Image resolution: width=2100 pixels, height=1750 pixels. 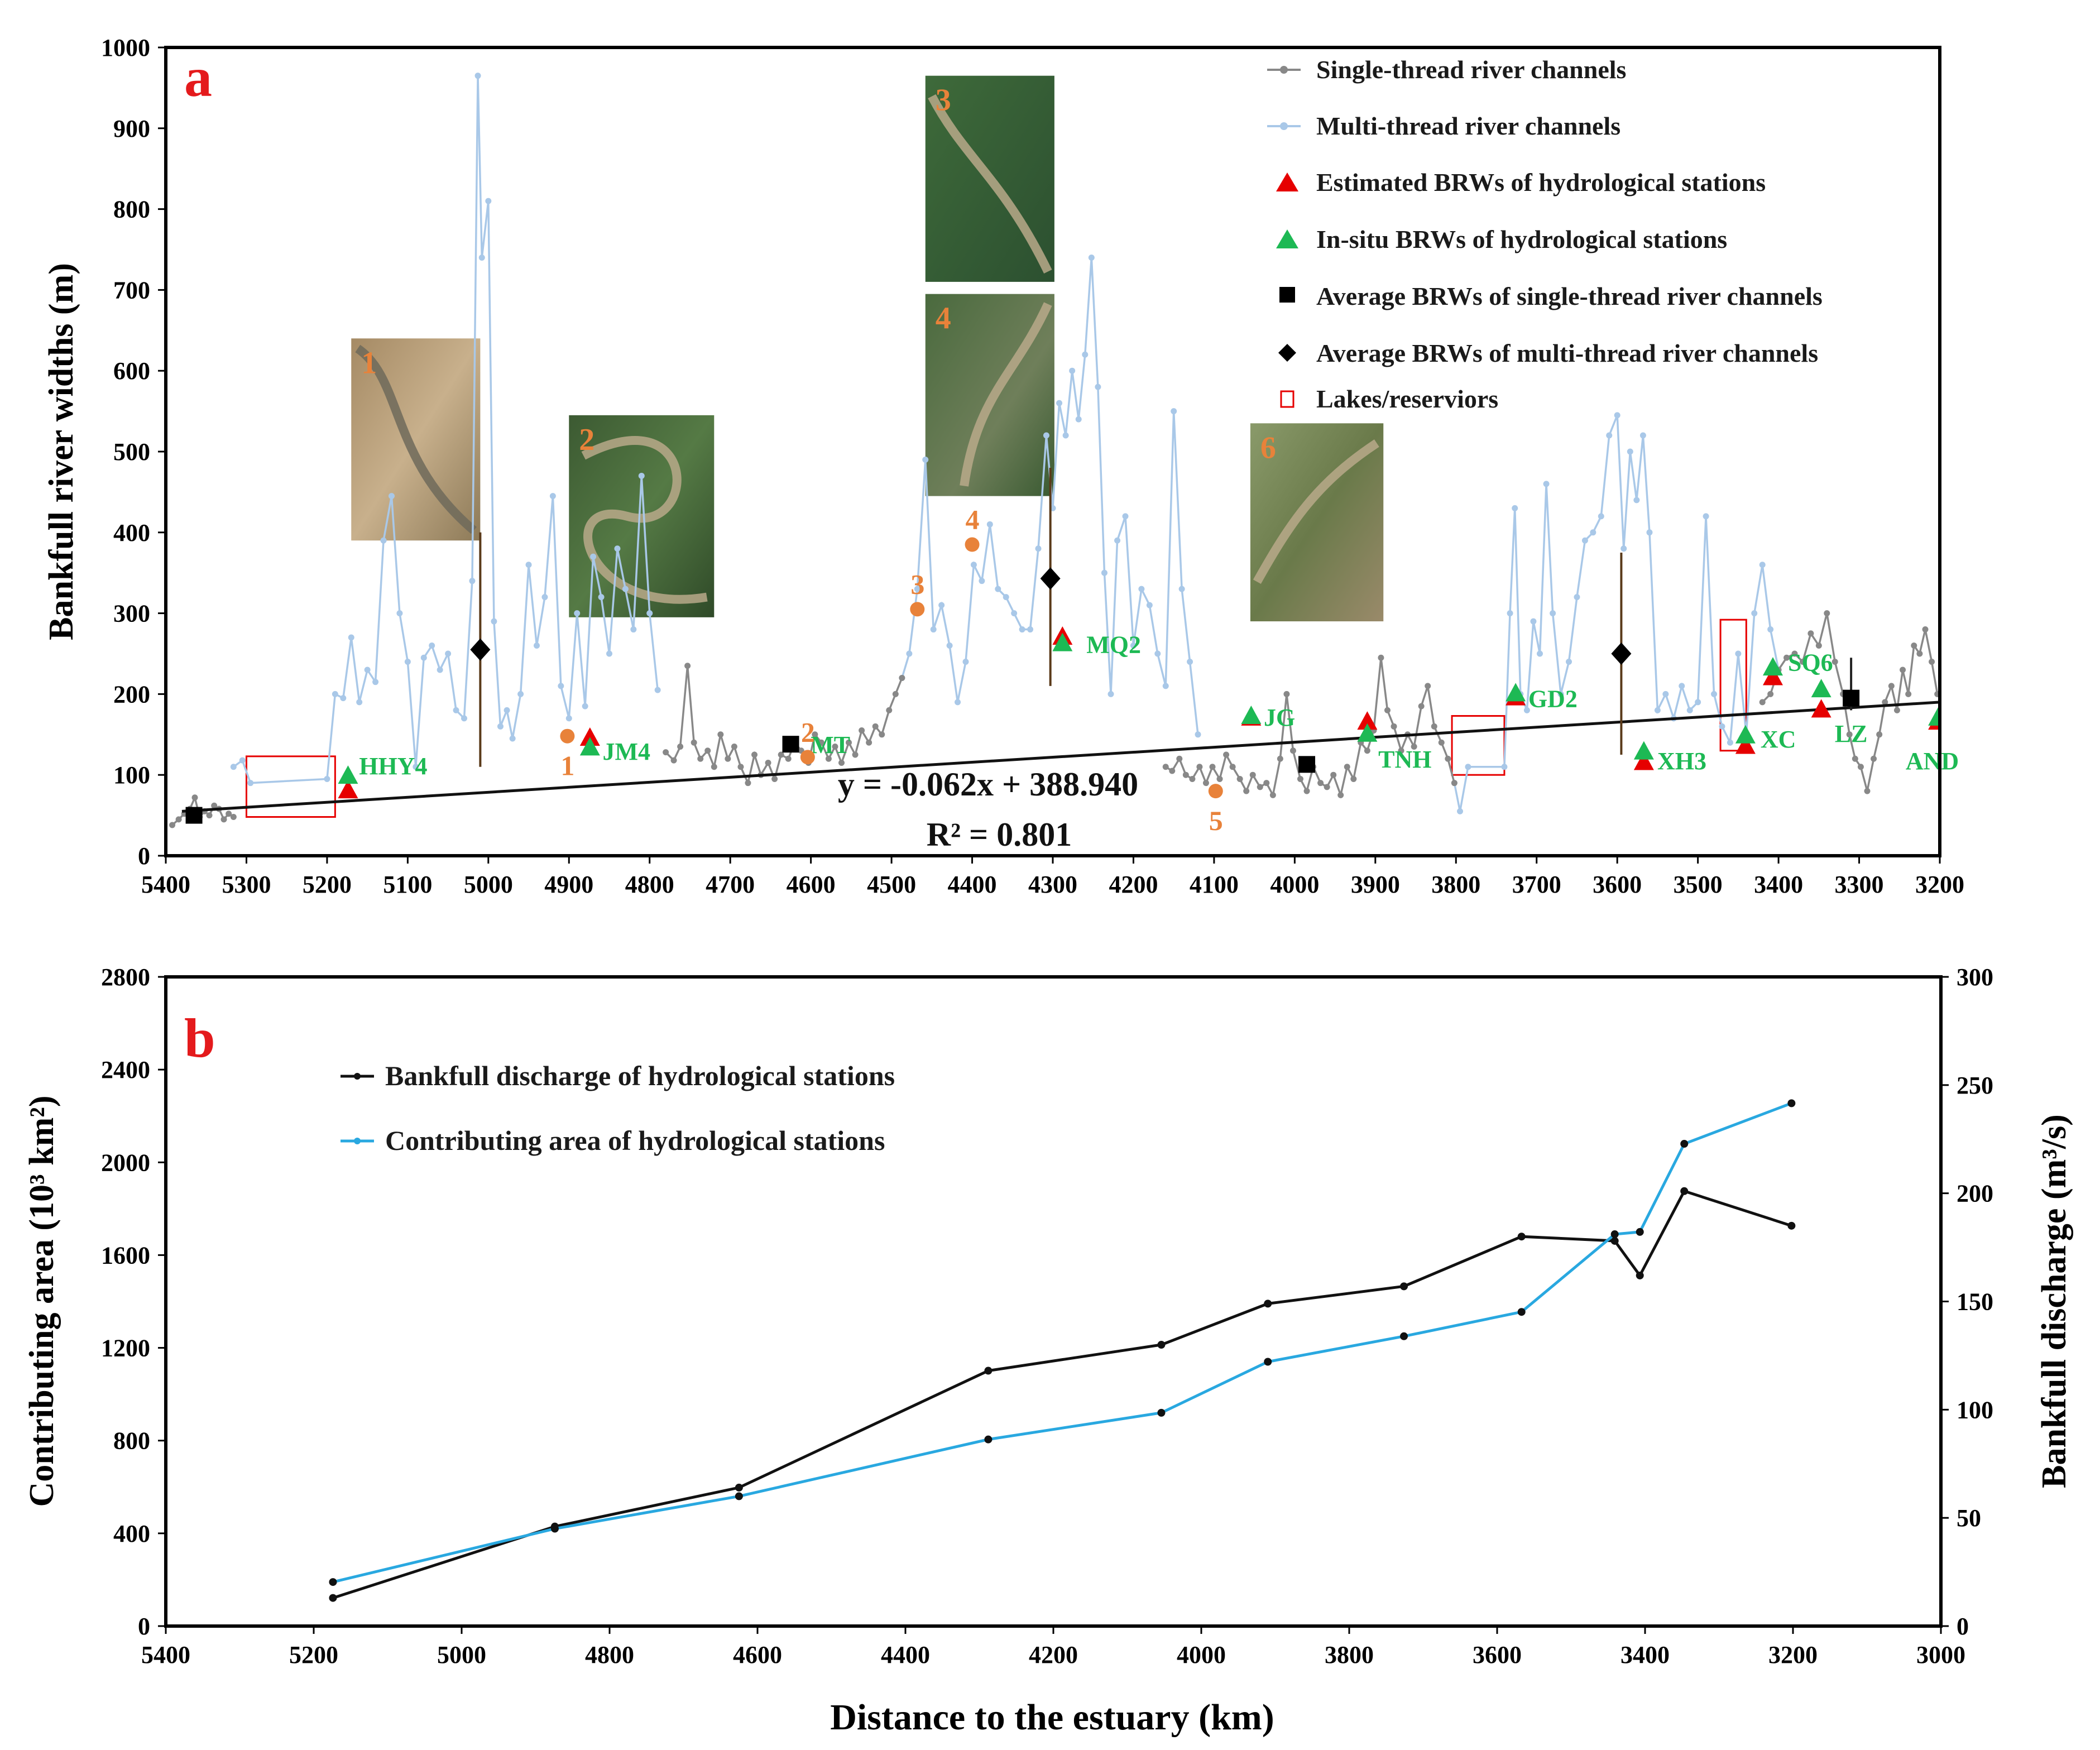 I want to click on panel-b-letter: b, so click(x=199, y=1038).